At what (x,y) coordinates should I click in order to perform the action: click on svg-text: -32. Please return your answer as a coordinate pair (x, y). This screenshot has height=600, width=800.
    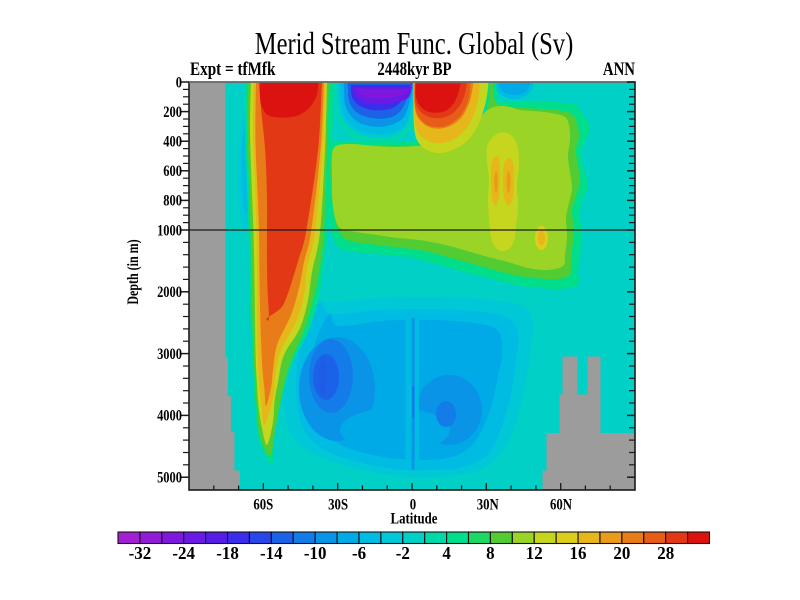
    Looking at the image, I should click on (140, 553).